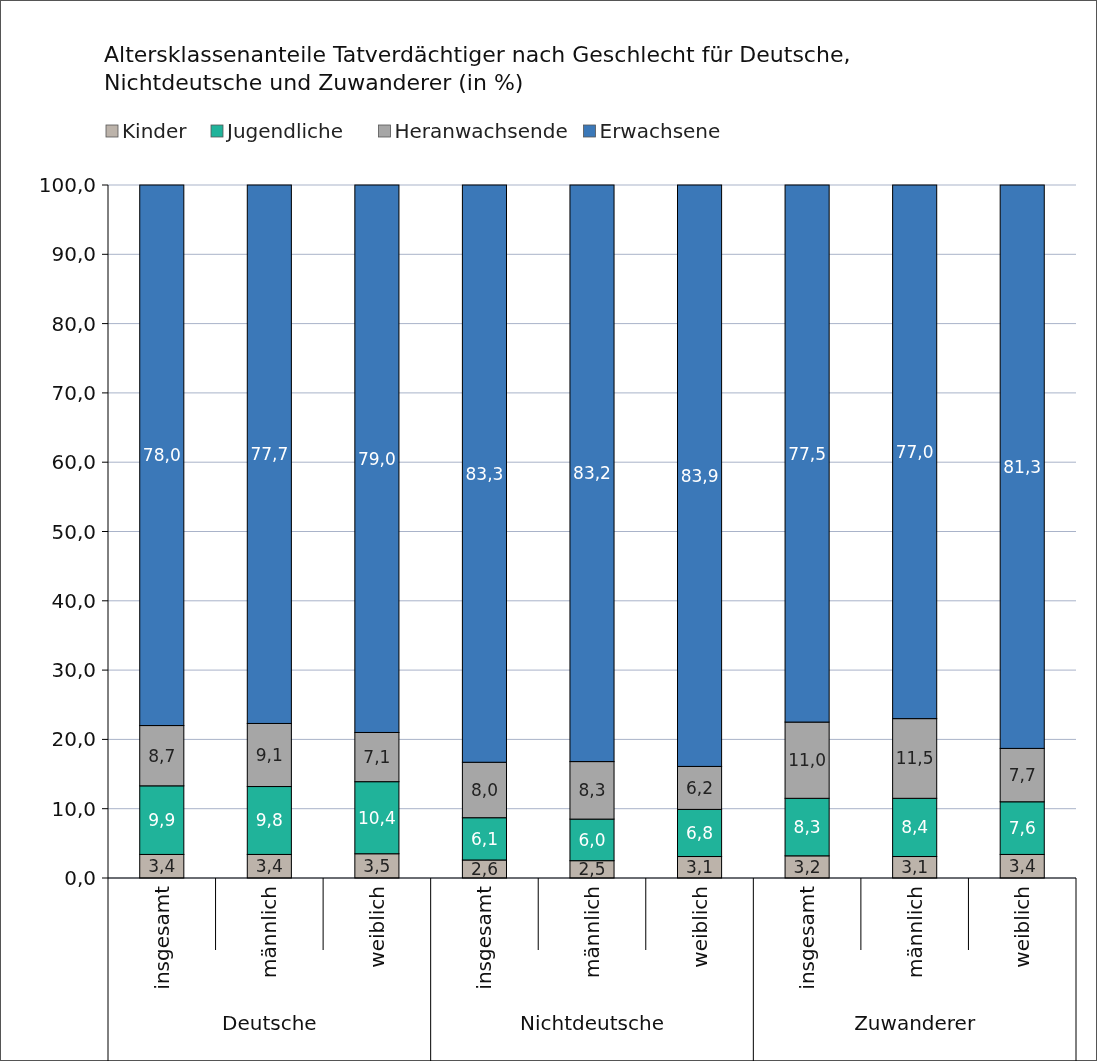 The image size is (1097, 1061). What do you see at coordinates (155, 131) in the screenshot?
I see `legend-label: Kinder` at bounding box center [155, 131].